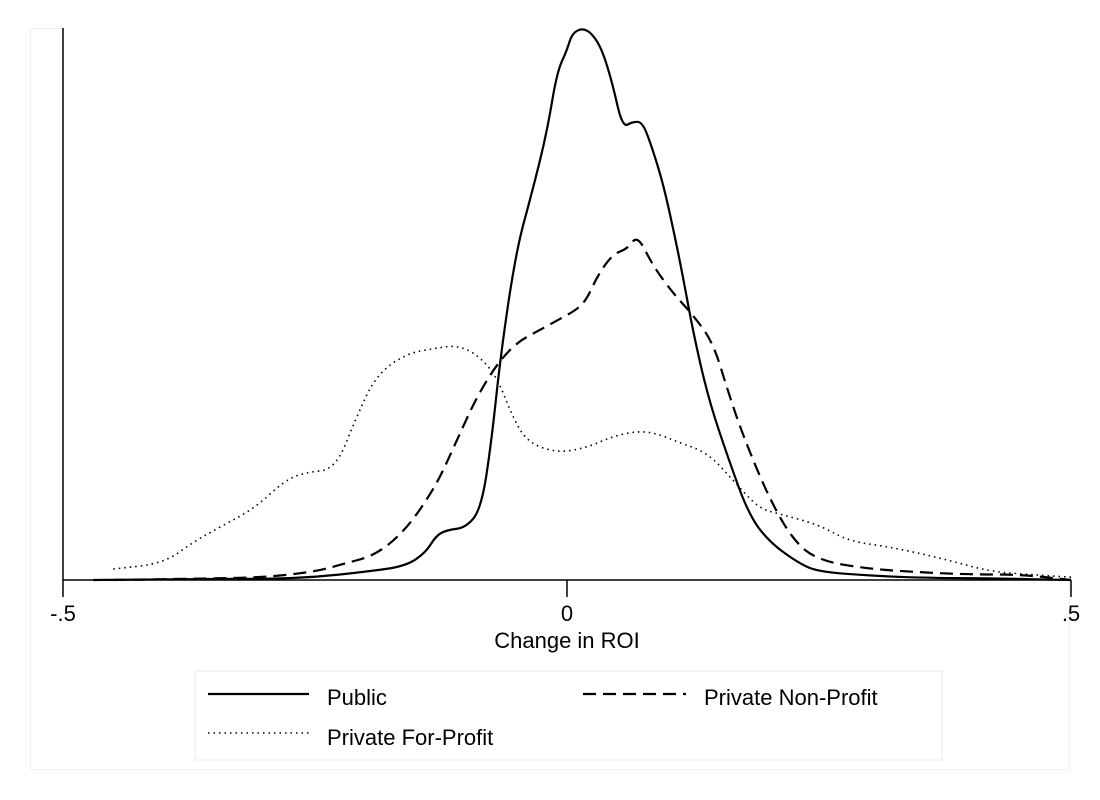  I want to click on legend-box, so click(568, 715).